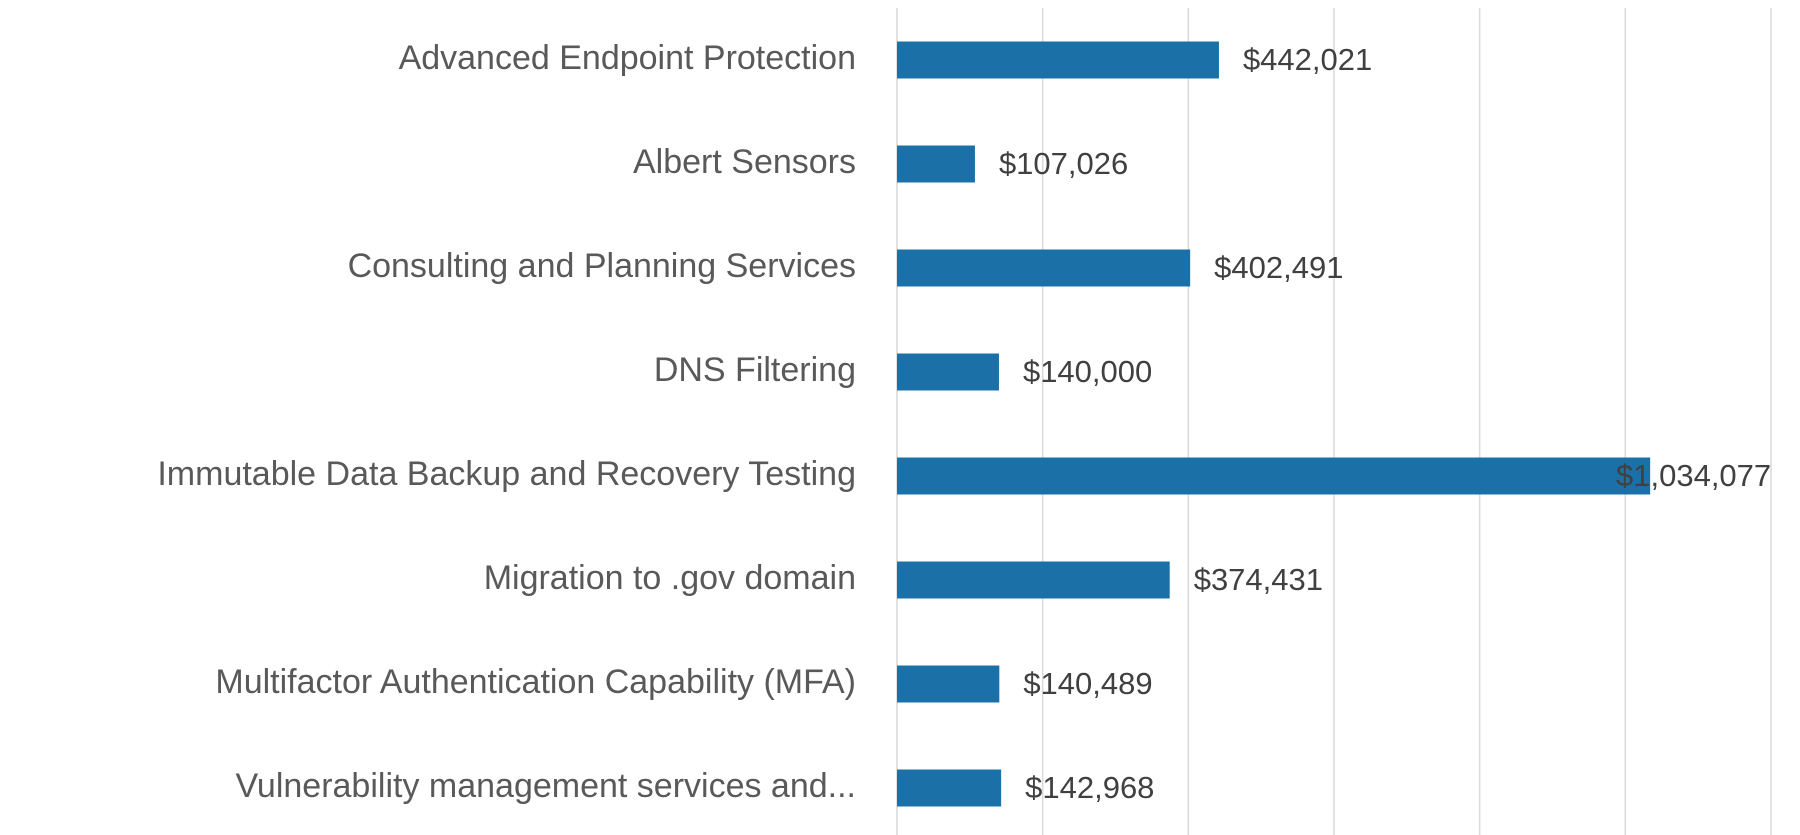  I want to click on data-label: $374,431, so click(1258, 579).